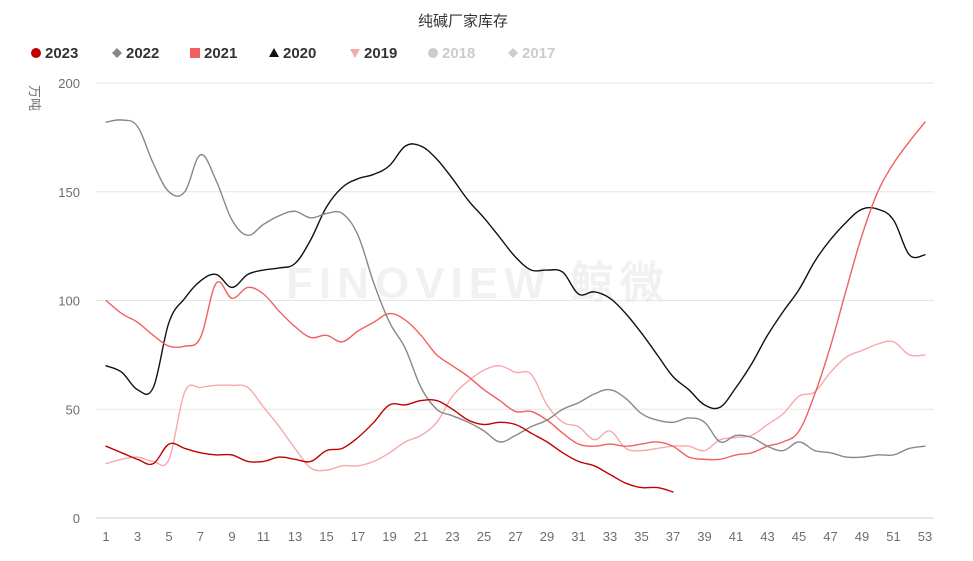 The image size is (973, 561). What do you see at coordinates (326, 536) in the screenshot?
I see `x-tick-label: 15` at bounding box center [326, 536].